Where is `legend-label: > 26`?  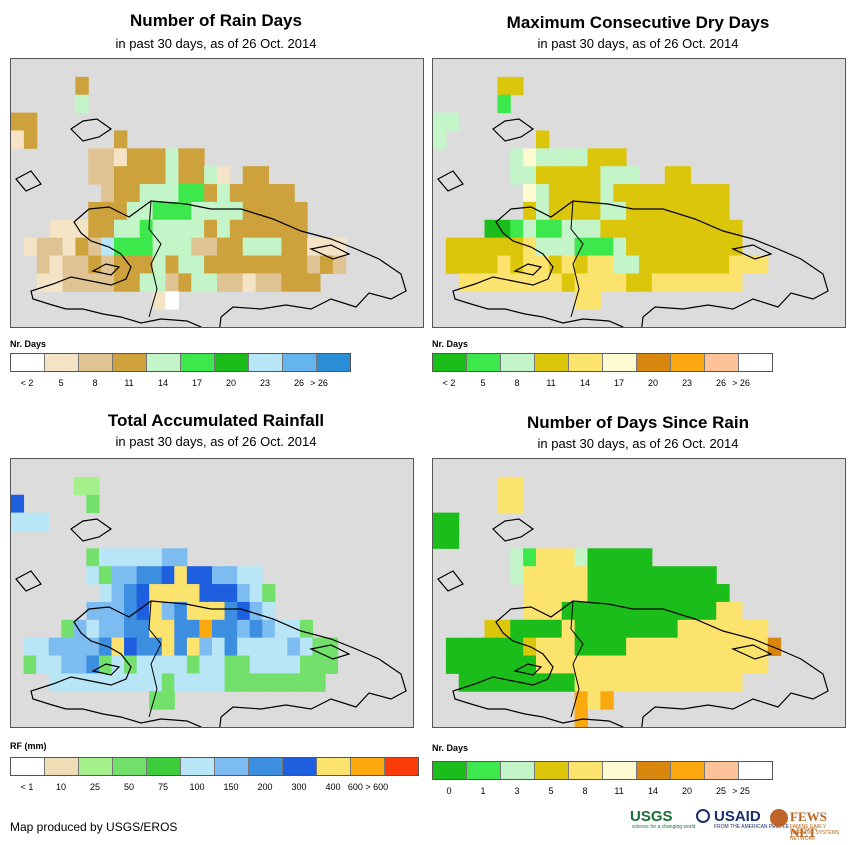 legend-label: > 26 is located at coordinates (319, 383).